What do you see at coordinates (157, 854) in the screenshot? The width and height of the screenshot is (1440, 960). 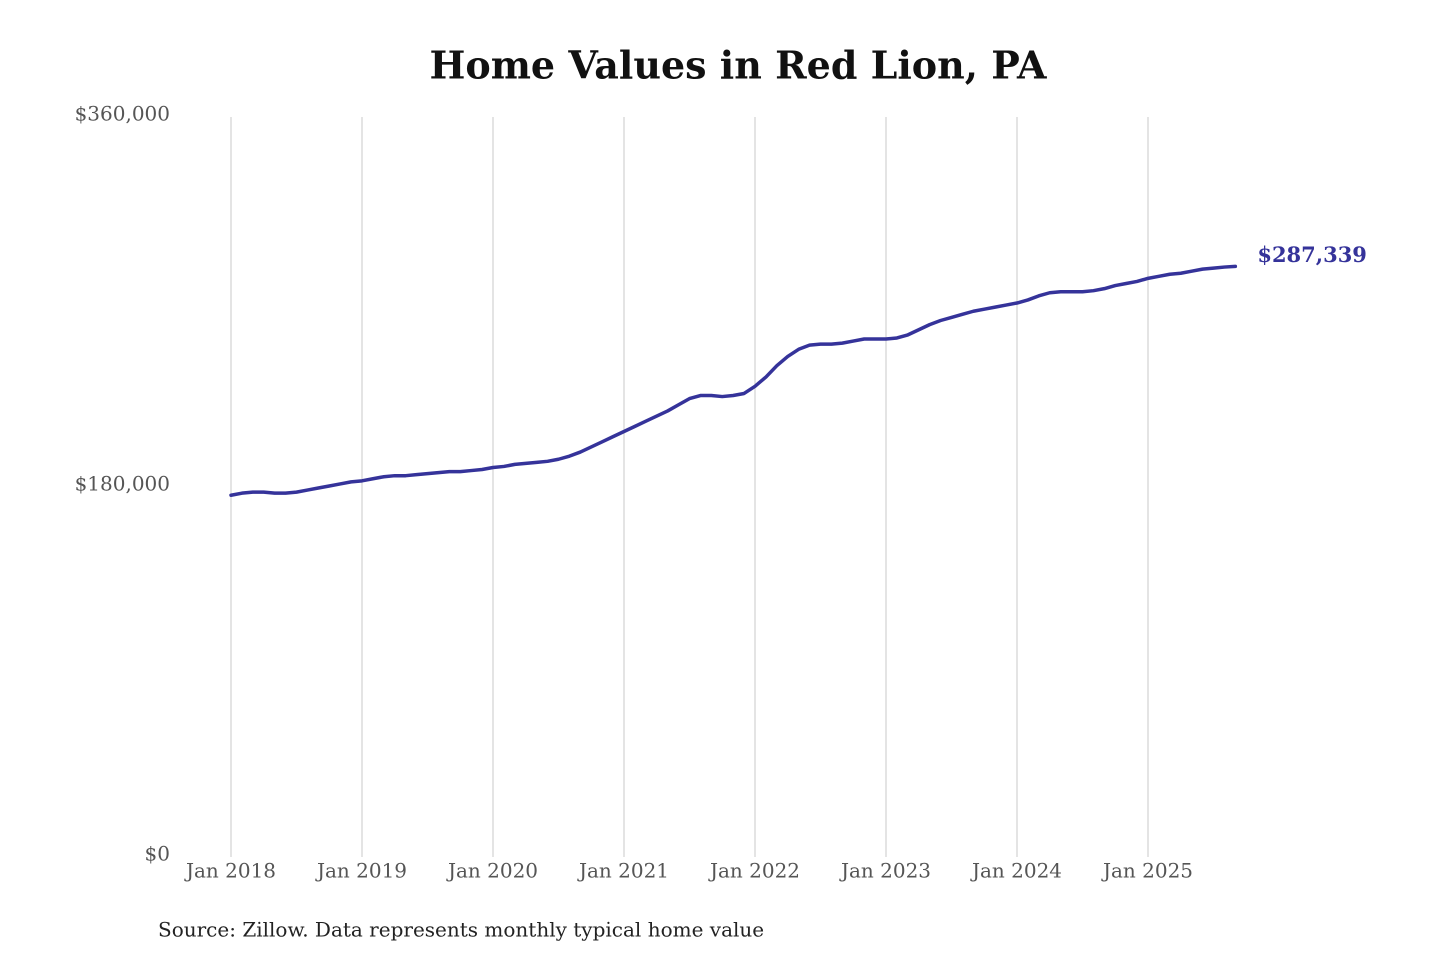 I see `y-tick-label: $0` at bounding box center [157, 854].